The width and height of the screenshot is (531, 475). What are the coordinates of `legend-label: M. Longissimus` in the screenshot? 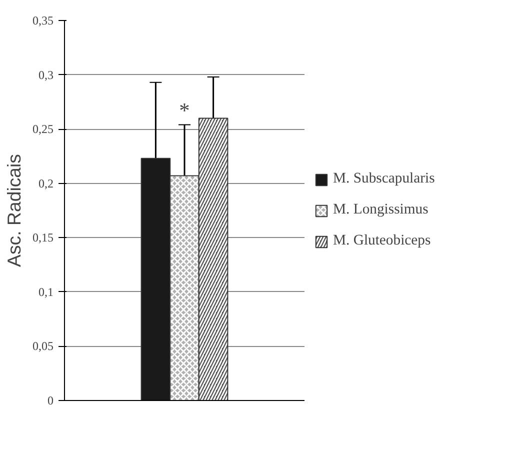 It's located at (380, 210).